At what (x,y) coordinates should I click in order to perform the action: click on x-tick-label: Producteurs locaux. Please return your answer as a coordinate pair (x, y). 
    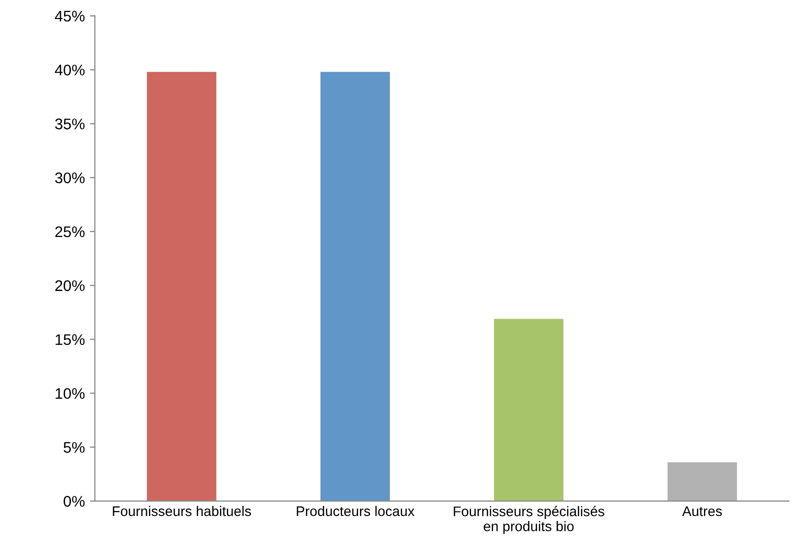
    Looking at the image, I should click on (355, 511).